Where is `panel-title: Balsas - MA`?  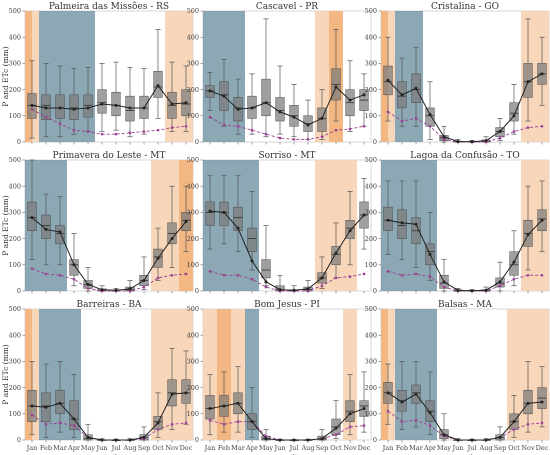
panel-title: Balsas - MA is located at coordinates (465, 305).